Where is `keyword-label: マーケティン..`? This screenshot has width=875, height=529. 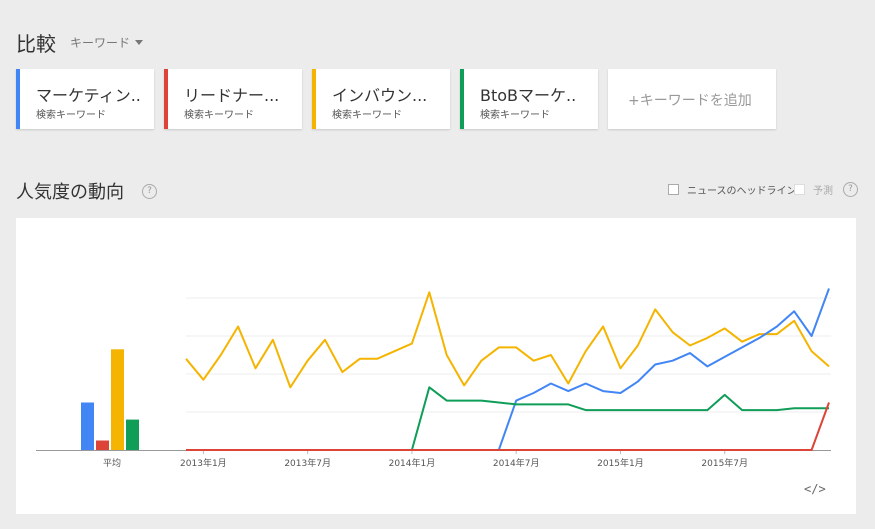 keyword-label: マーケティン.. is located at coordinates (88, 95).